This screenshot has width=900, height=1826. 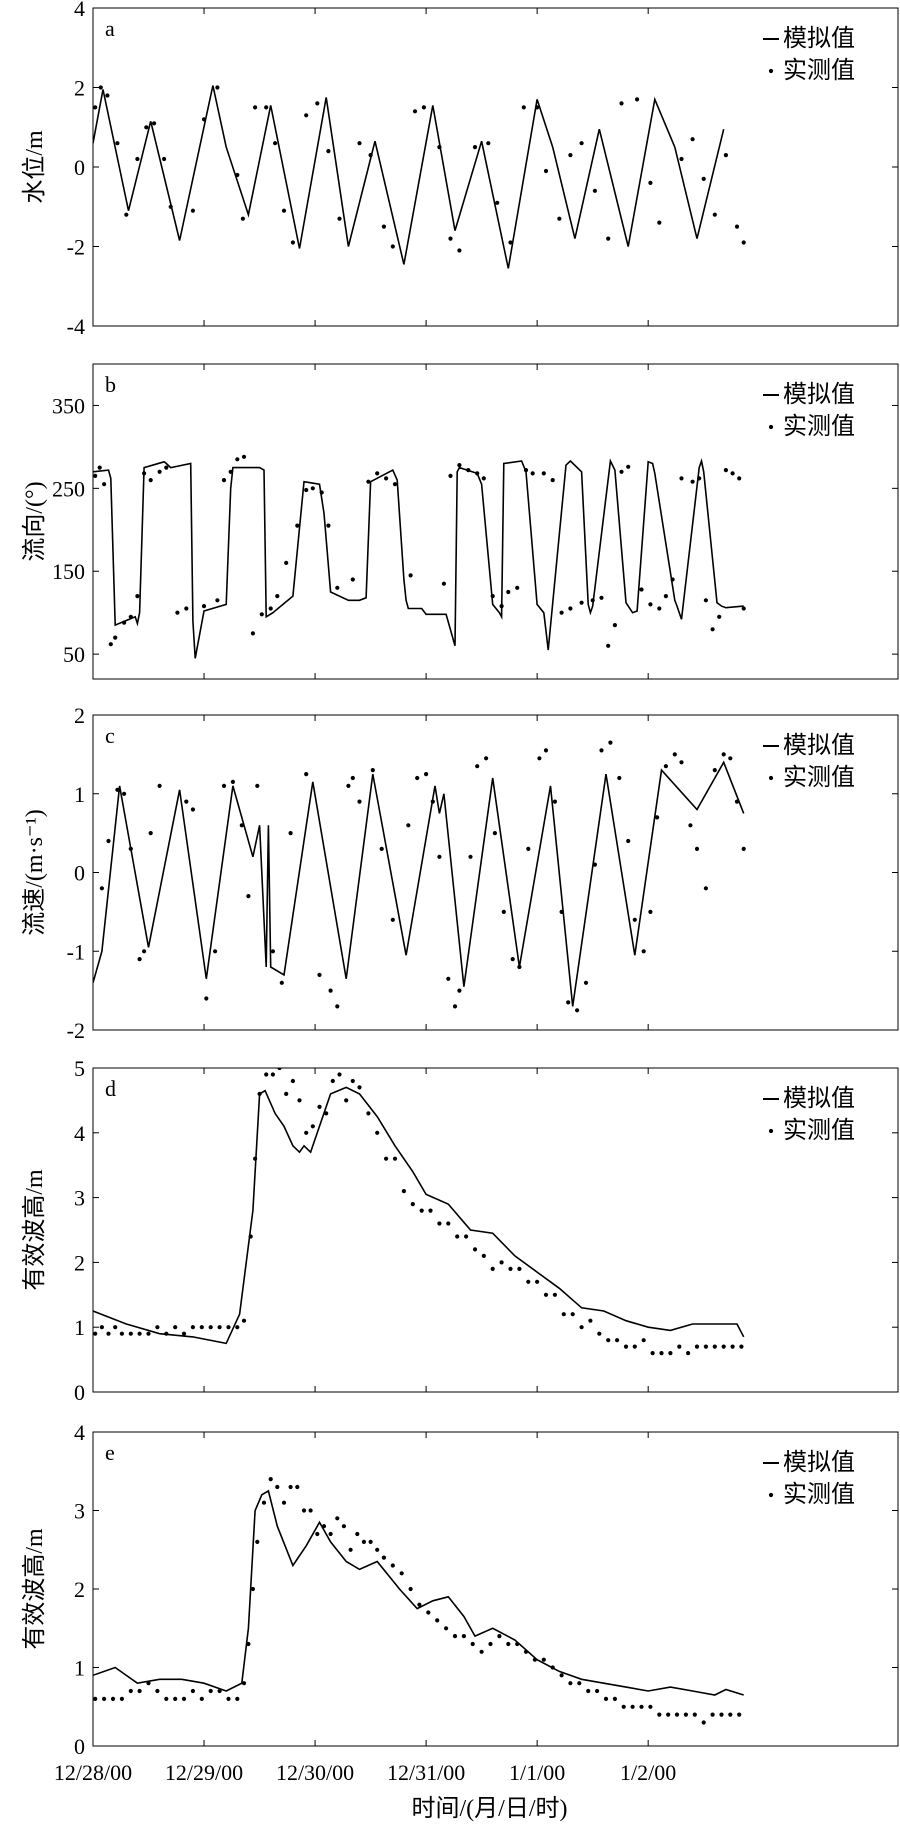 What do you see at coordinates (79, 1133) in the screenshot?
I see `y-tick-label: 4` at bounding box center [79, 1133].